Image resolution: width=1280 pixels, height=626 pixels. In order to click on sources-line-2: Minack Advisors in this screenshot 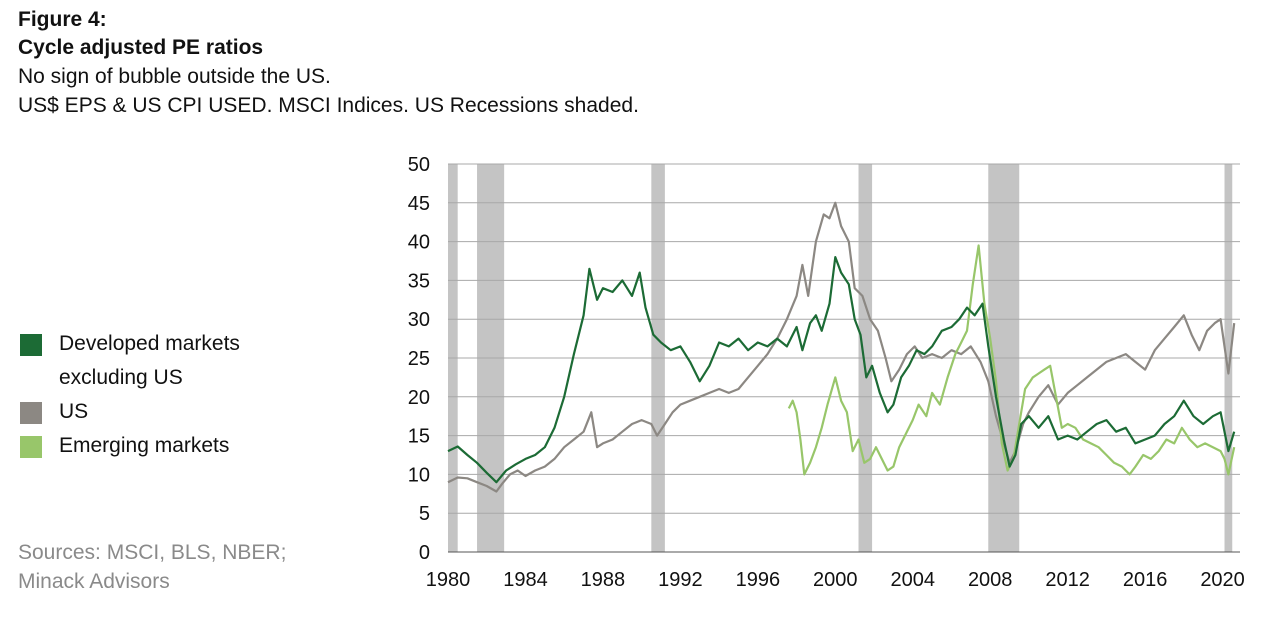, I will do `click(94, 581)`.